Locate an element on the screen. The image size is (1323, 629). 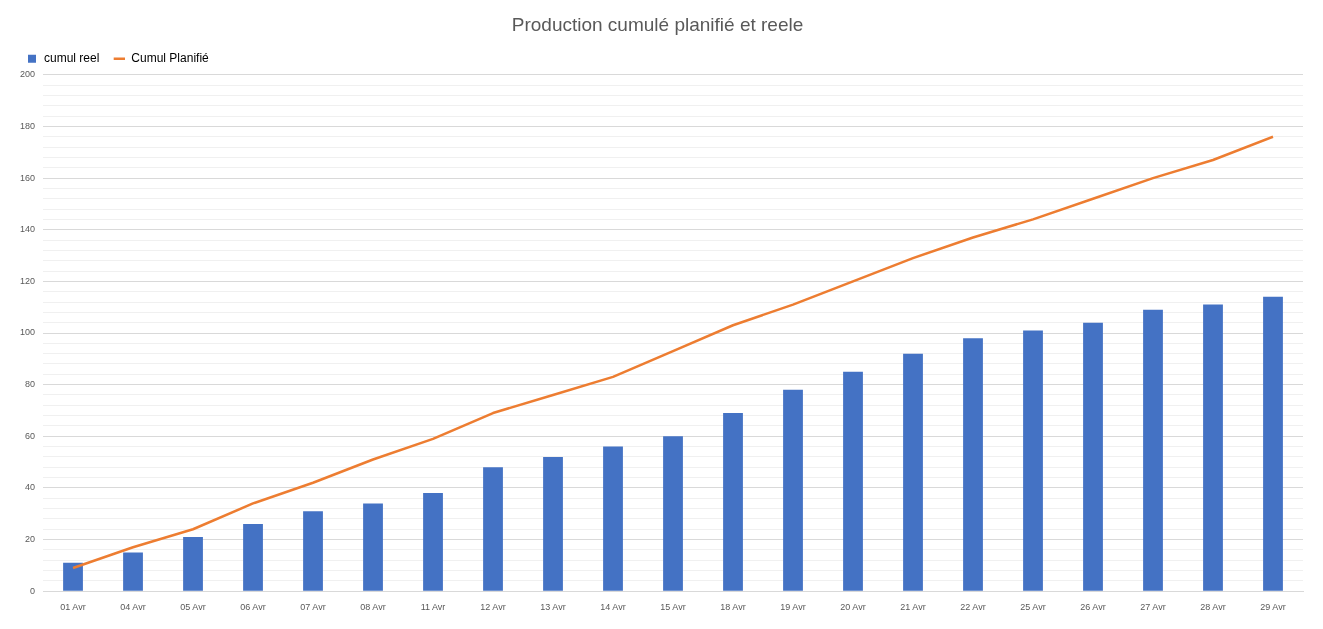
legend-label: cumul reel is located at coordinates (72, 58).